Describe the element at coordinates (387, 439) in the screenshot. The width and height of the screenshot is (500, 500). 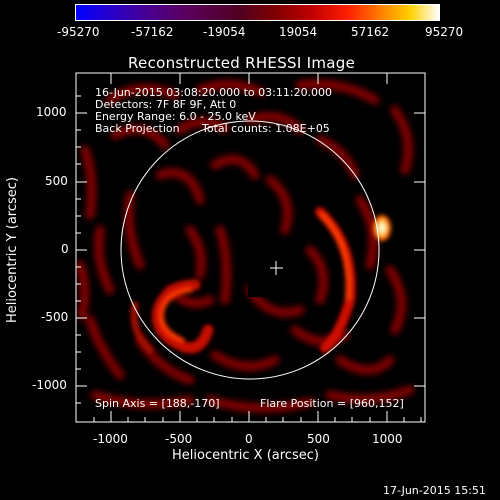
I see `x-tick-label: 1000` at that location.